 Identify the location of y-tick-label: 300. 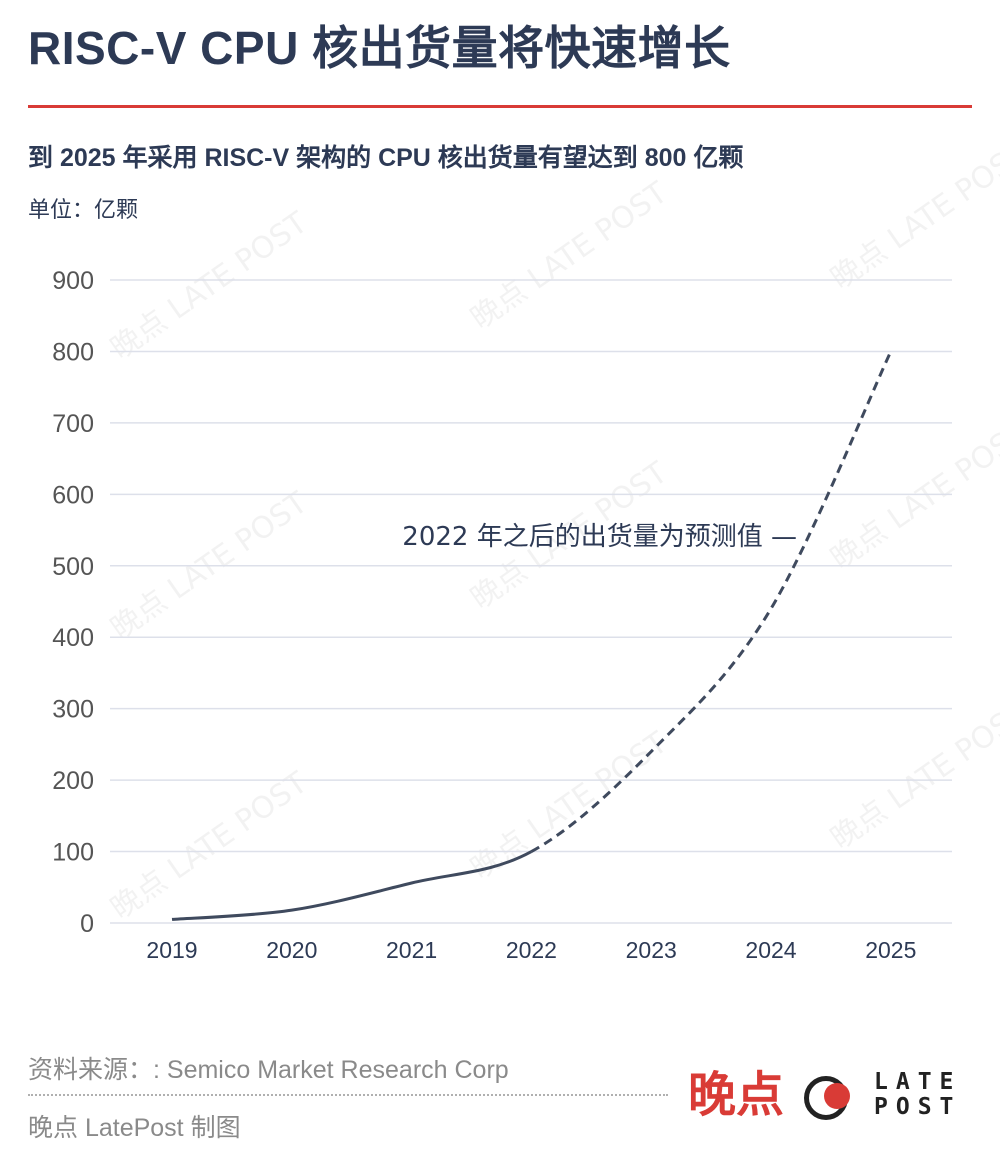
(73, 710).